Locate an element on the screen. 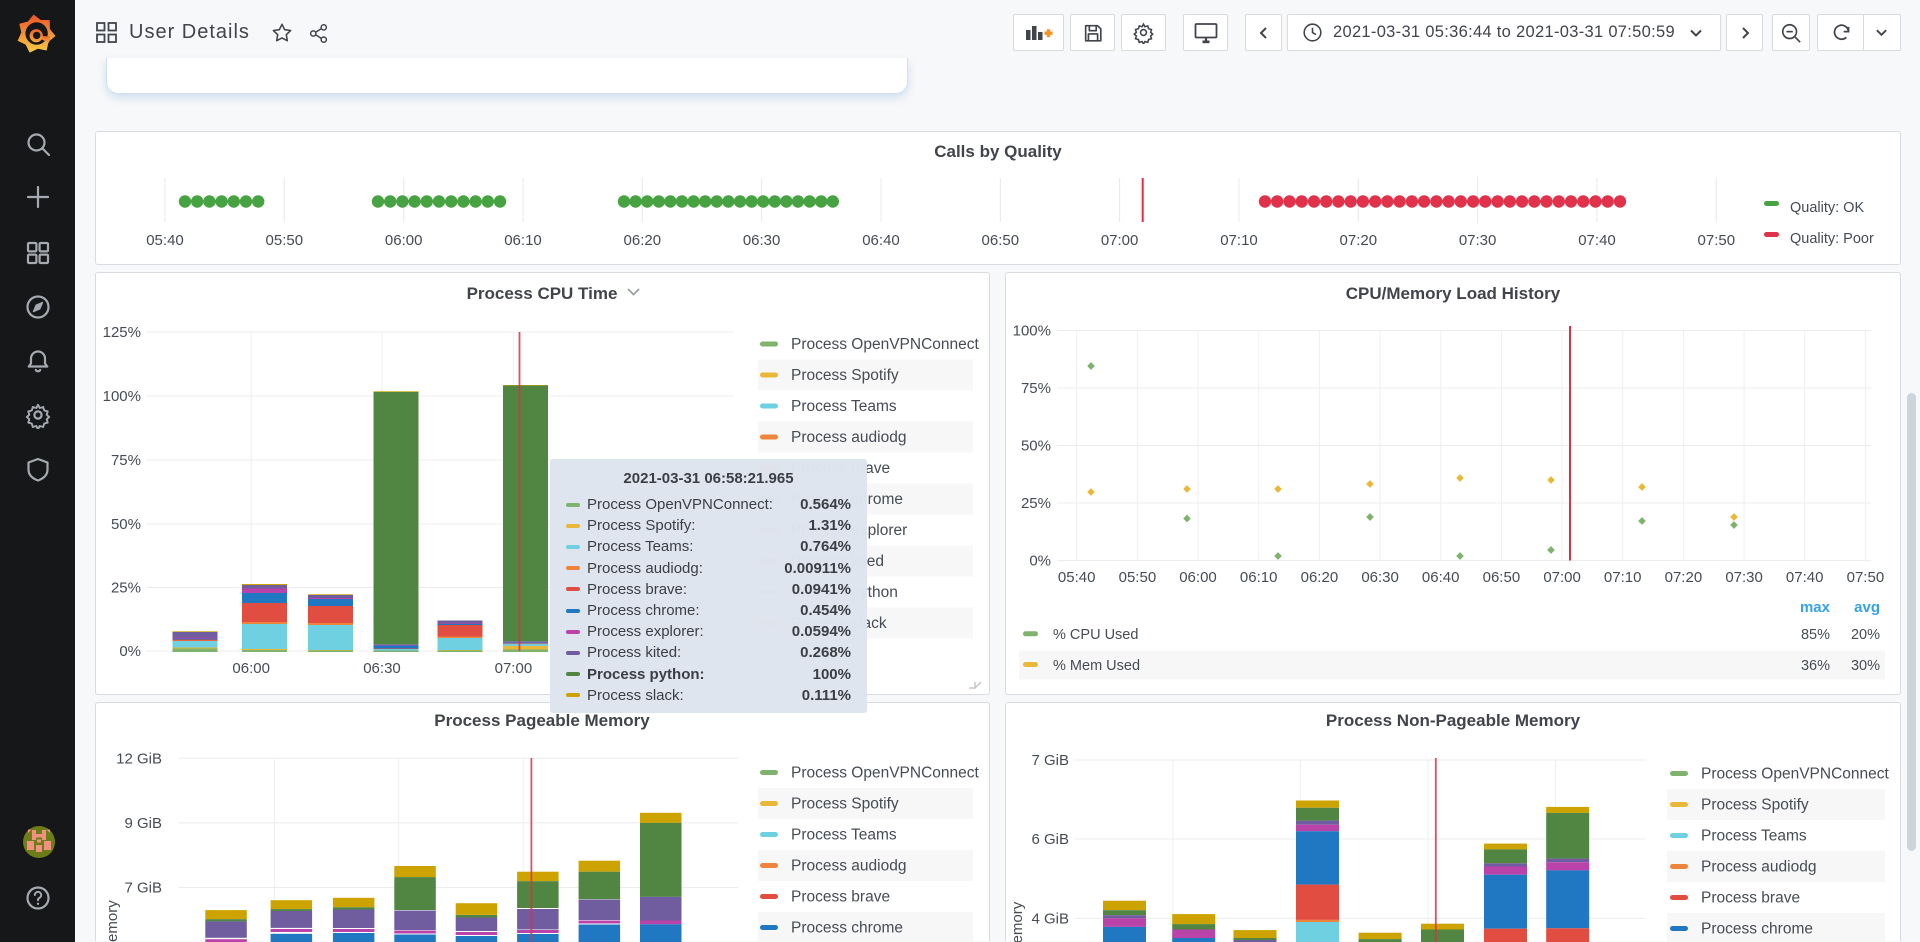  svg-text: Quality: Poor is located at coordinates (1832, 239).